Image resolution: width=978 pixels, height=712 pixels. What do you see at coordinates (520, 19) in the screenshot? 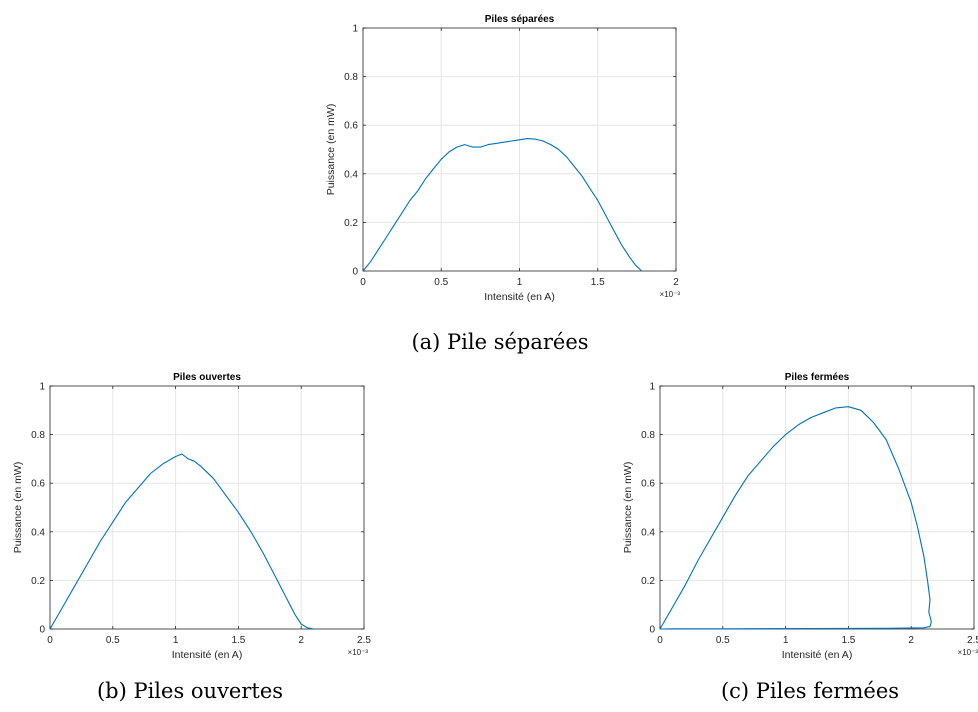
I see `chart-title: Piles séparées` at bounding box center [520, 19].